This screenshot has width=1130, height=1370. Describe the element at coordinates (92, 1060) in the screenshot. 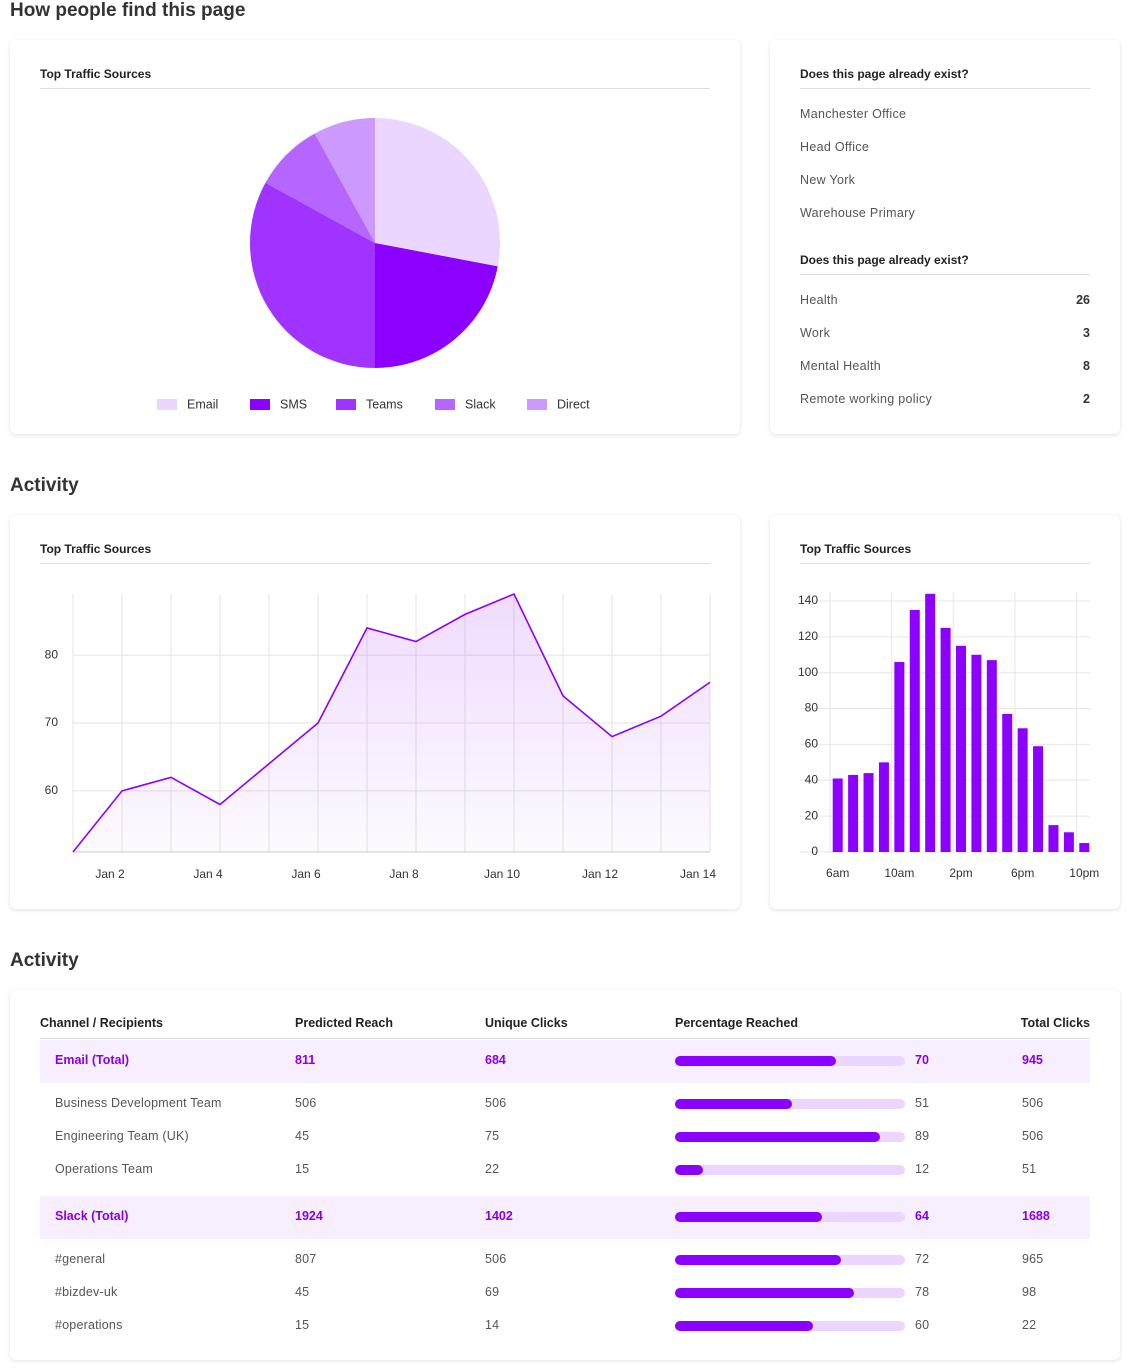

I see `group-total-label: Email (Total)` at that location.